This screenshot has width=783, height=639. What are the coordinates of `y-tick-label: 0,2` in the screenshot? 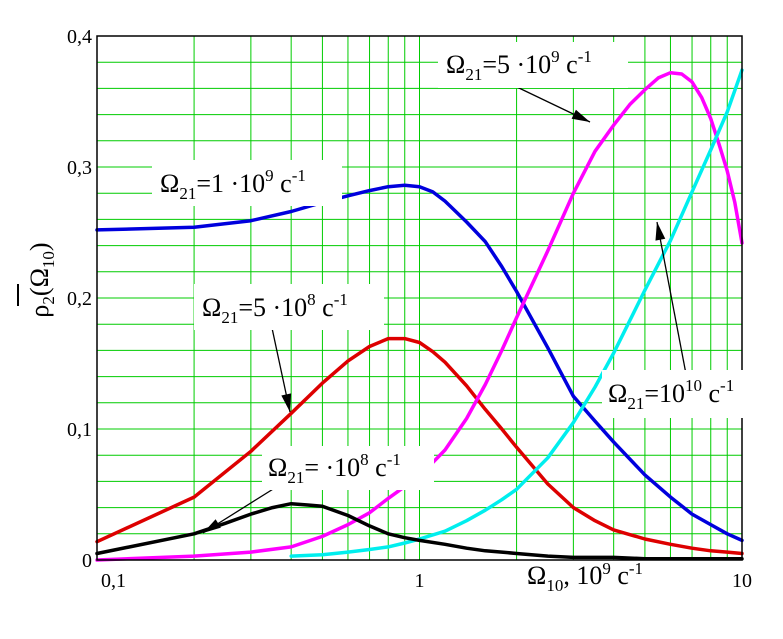 It's located at (79, 299).